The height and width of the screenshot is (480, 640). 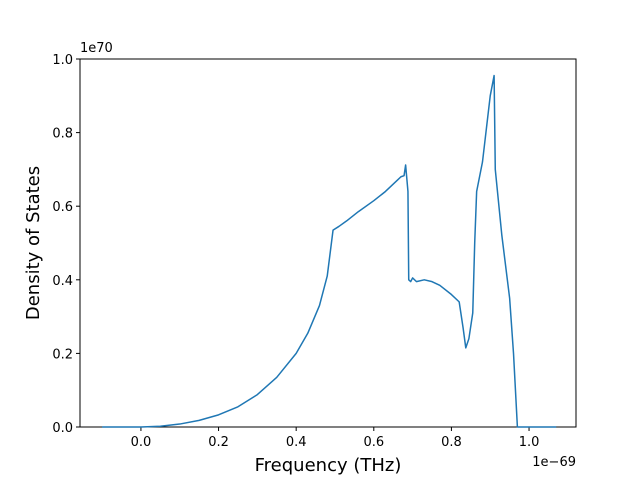 What do you see at coordinates (328, 465) in the screenshot?
I see `x-axis-label: Frequency (THz)` at bounding box center [328, 465].